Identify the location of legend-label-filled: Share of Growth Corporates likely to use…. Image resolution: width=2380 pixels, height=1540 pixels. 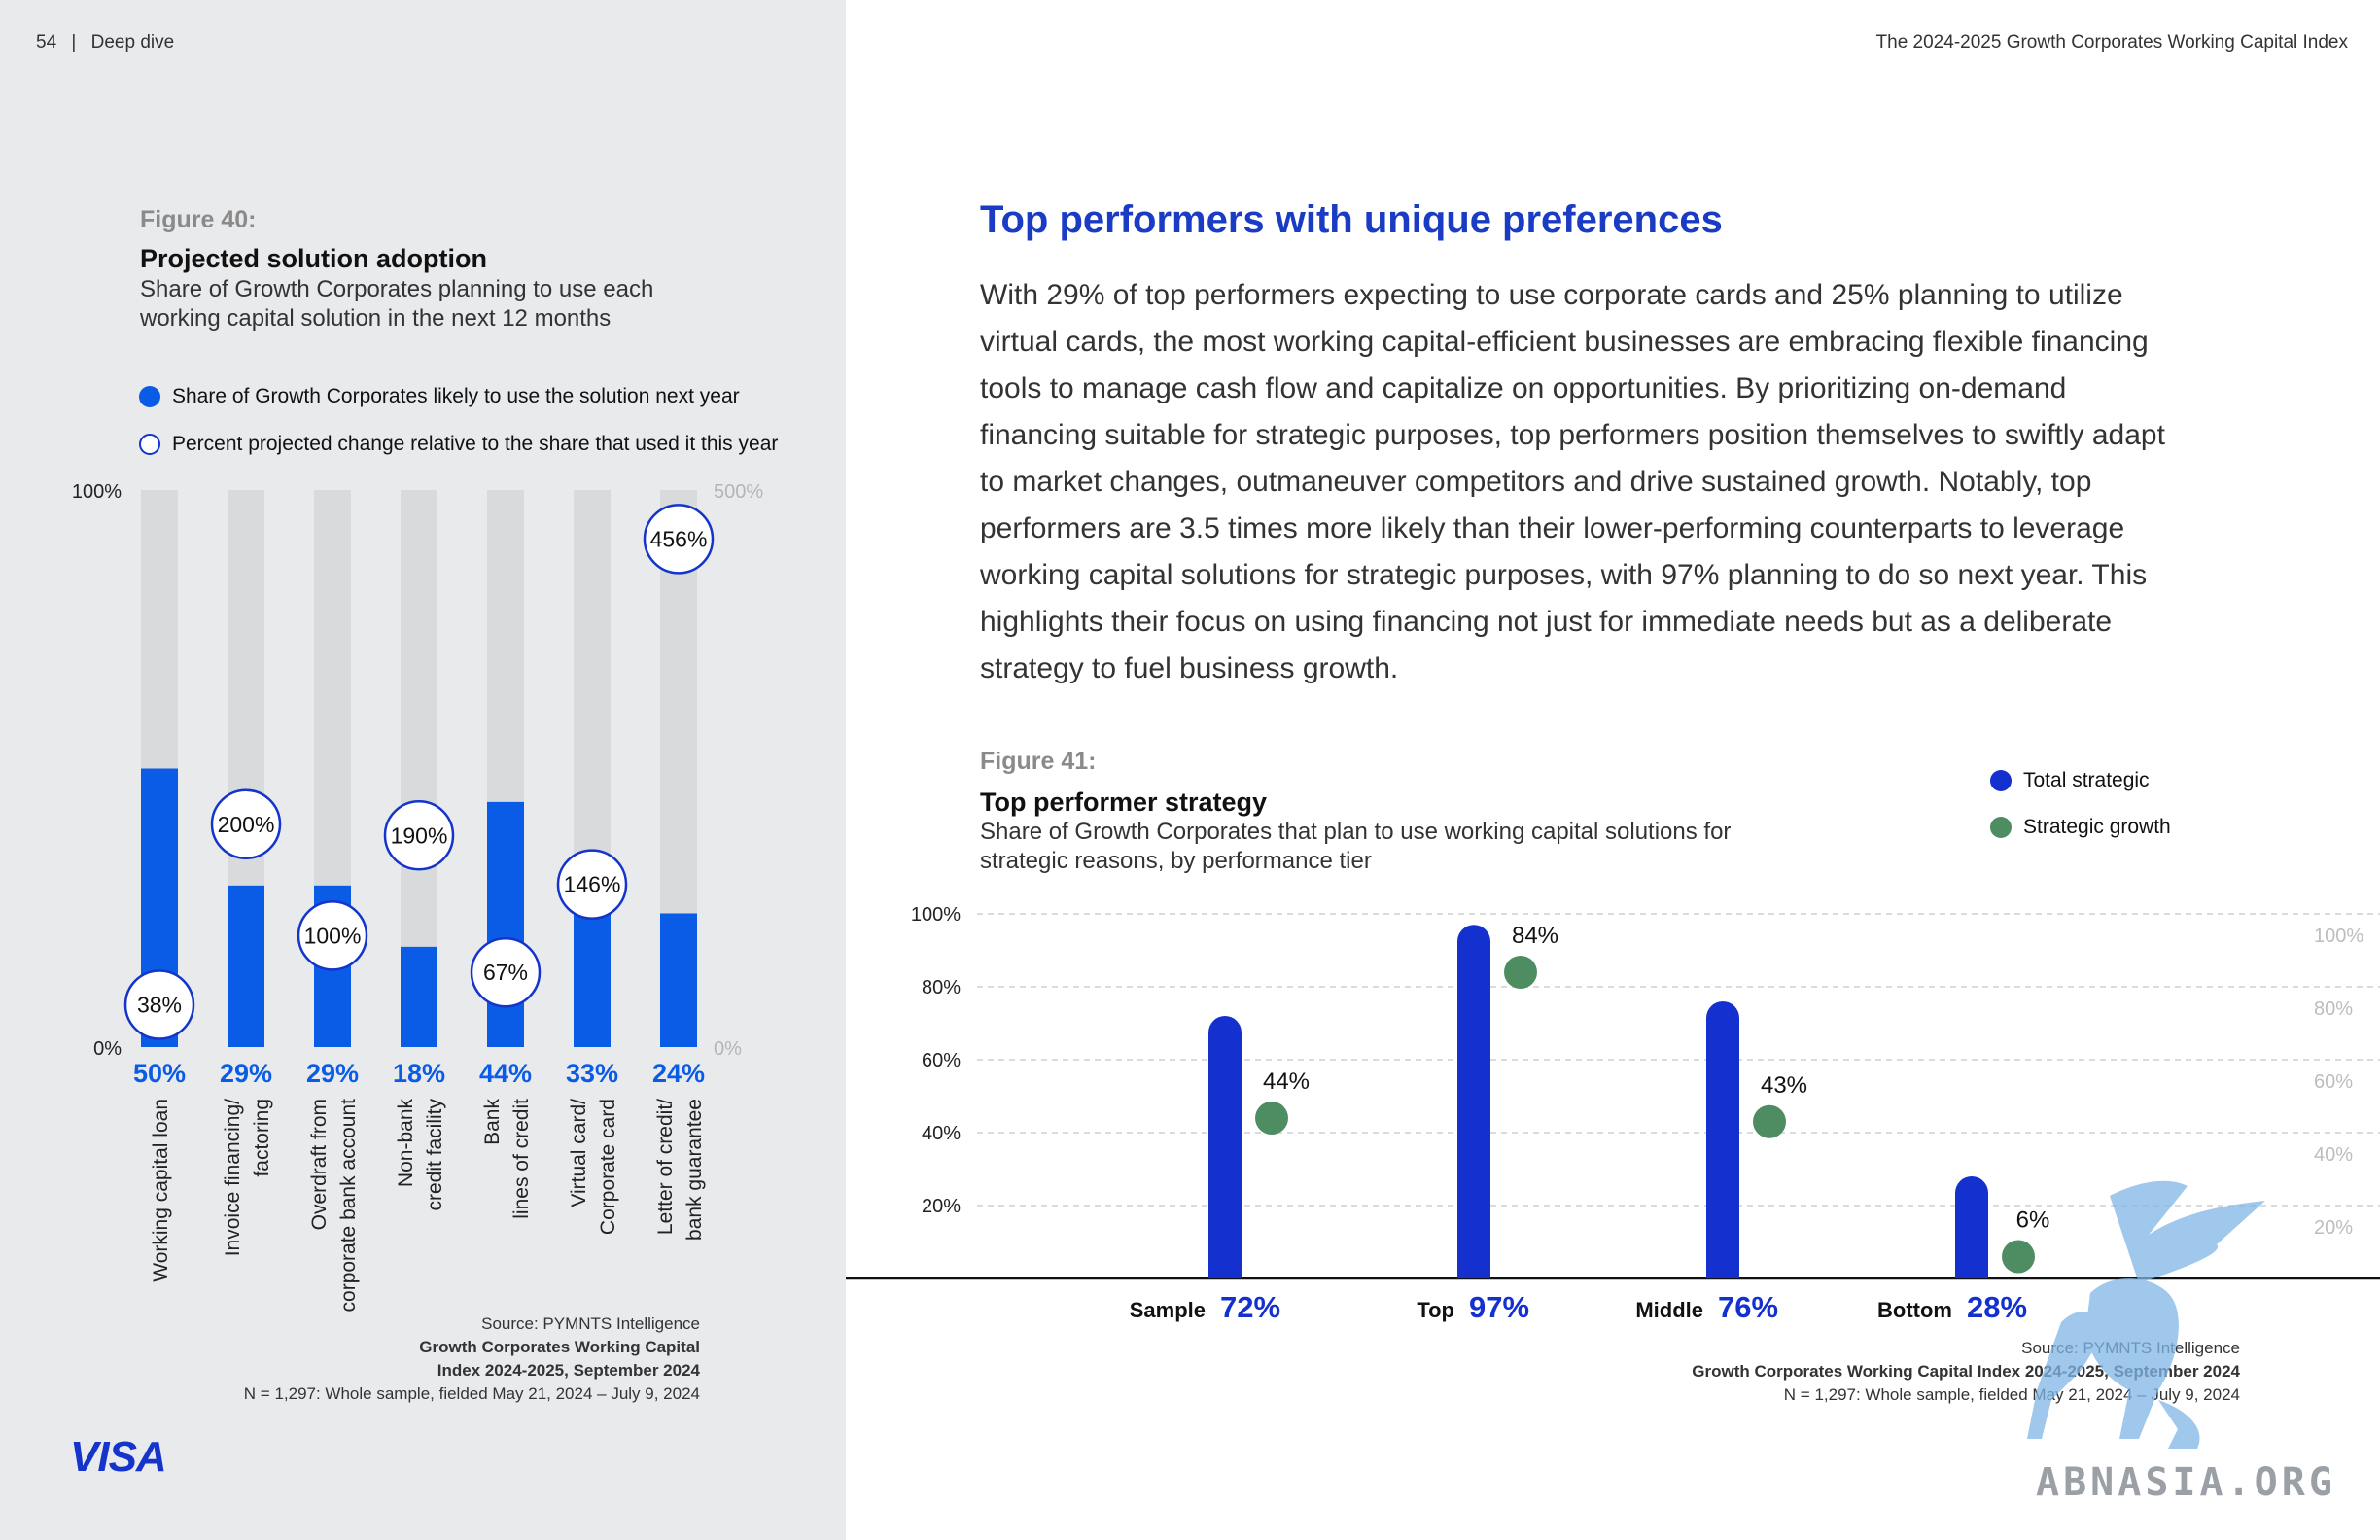
(456, 396).